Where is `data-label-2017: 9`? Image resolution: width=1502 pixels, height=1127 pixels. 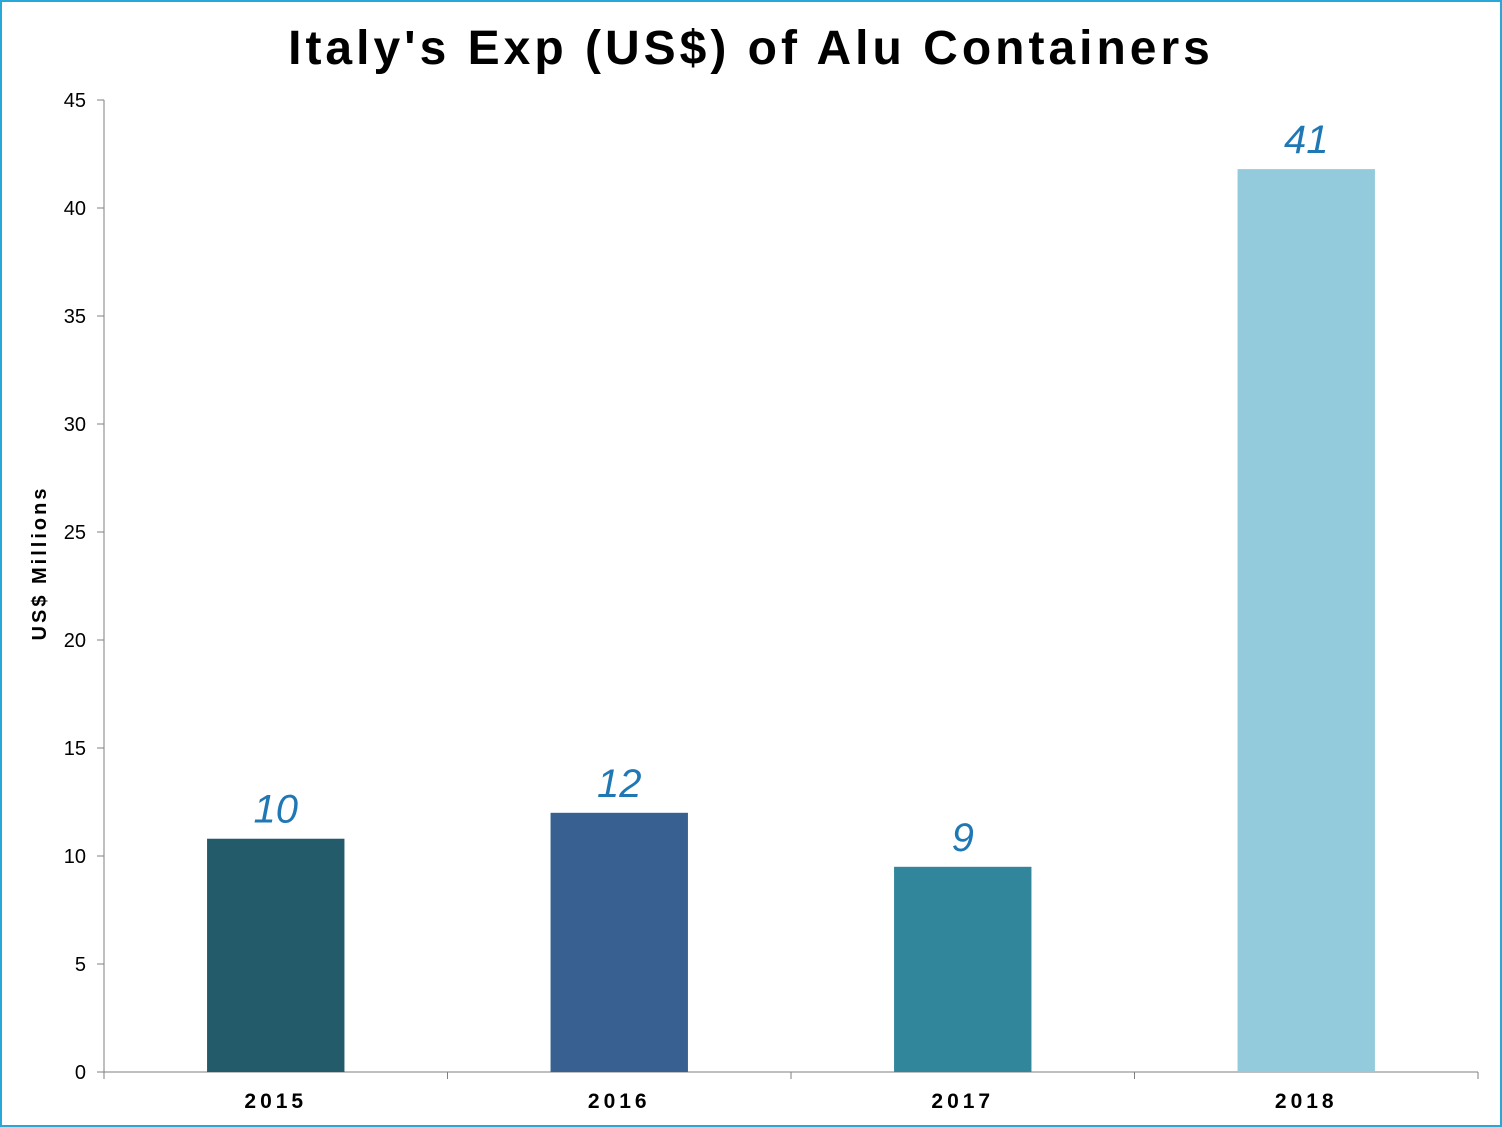
data-label-2017: 9 is located at coordinates (963, 838).